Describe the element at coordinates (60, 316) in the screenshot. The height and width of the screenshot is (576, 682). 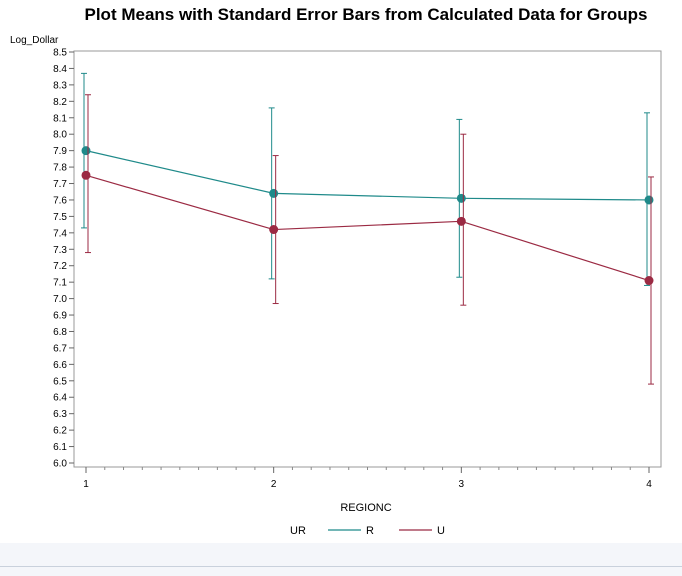
I see `y-tick-label: 6.9` at that location.